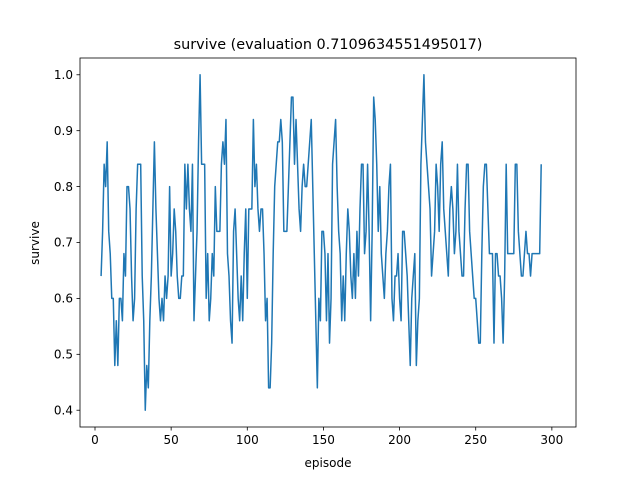  What do you see at coordinates (475, 440) in the screenshot?
I see `x-tick-label: 250` at bounding box center [475, 440].